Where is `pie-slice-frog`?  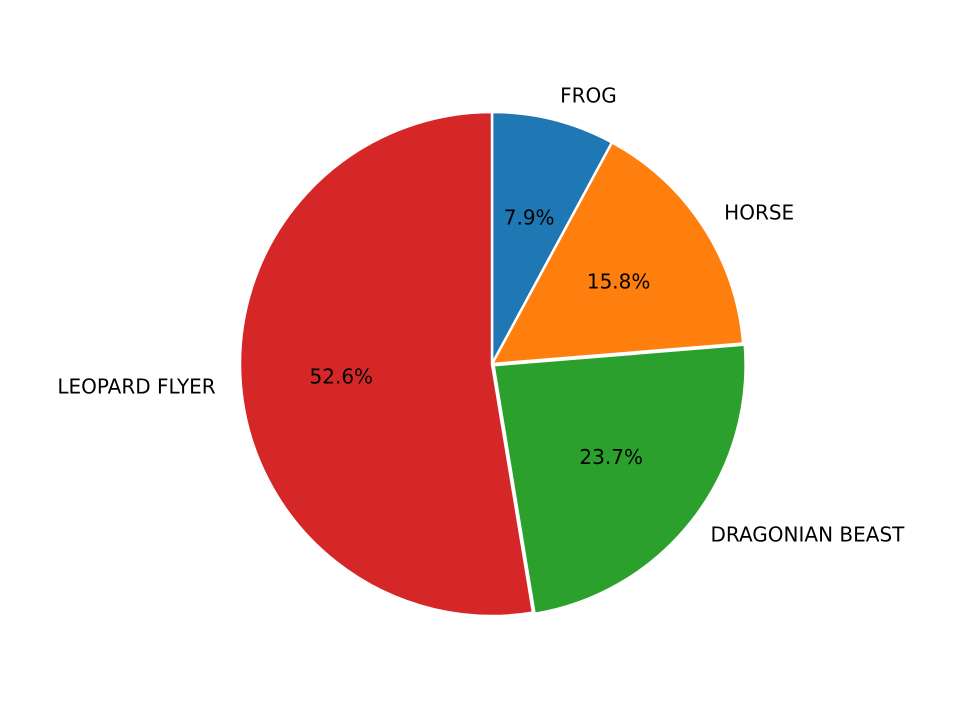 pie-slice-frog is located at coordinates (552, 238).